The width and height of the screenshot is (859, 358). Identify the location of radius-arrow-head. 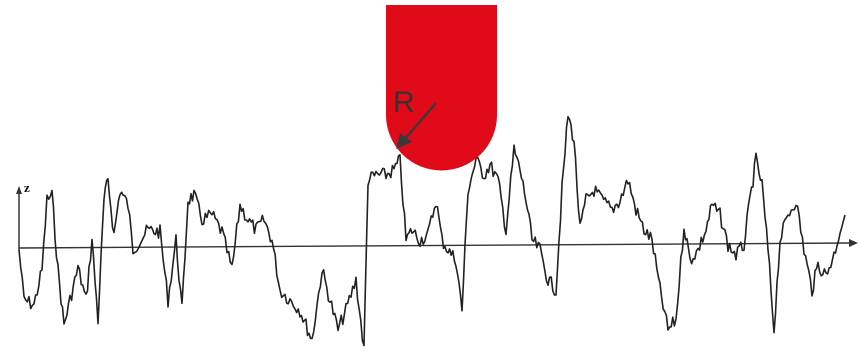
(404, 141).